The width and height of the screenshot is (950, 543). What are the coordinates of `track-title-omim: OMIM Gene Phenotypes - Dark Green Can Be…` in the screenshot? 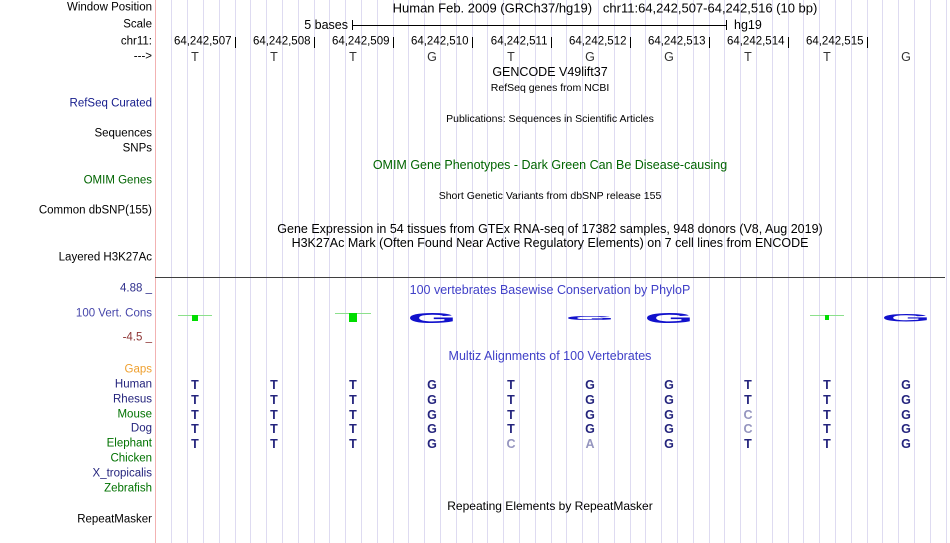 It's located at (550, 164).